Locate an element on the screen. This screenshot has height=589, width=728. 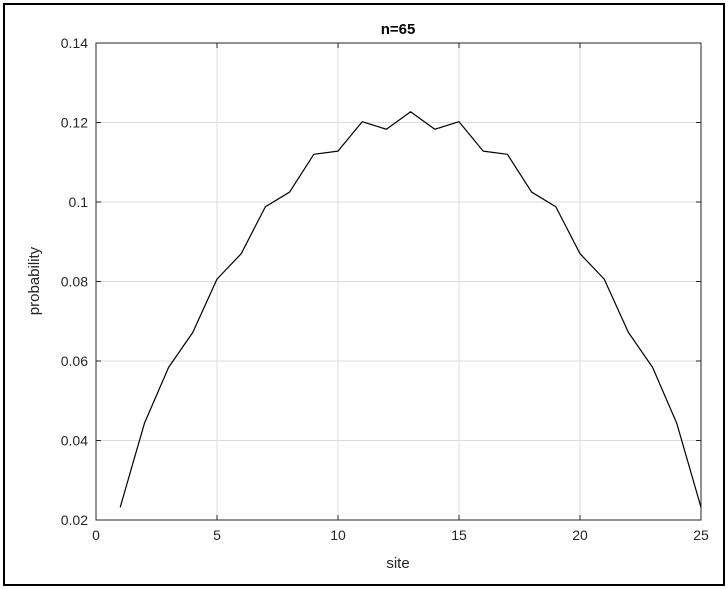
y-tick-label: 0.14 is located at coordinates (74, 43).